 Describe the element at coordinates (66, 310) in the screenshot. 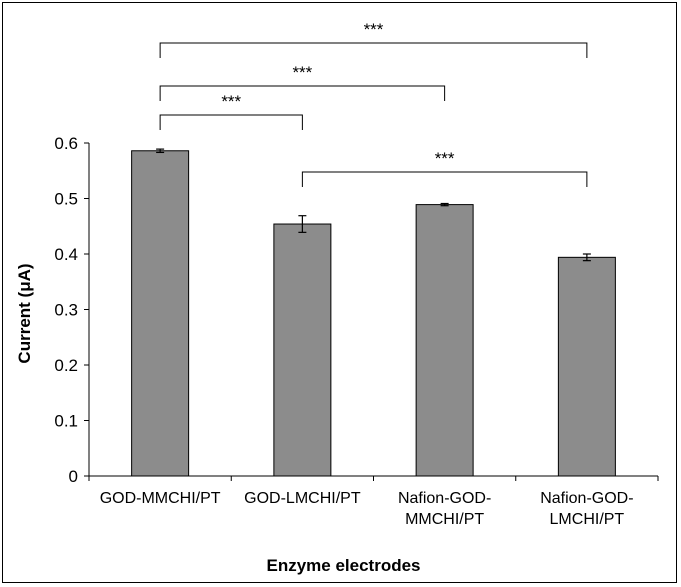

I see `y-tick-label: 0.3` at that location.